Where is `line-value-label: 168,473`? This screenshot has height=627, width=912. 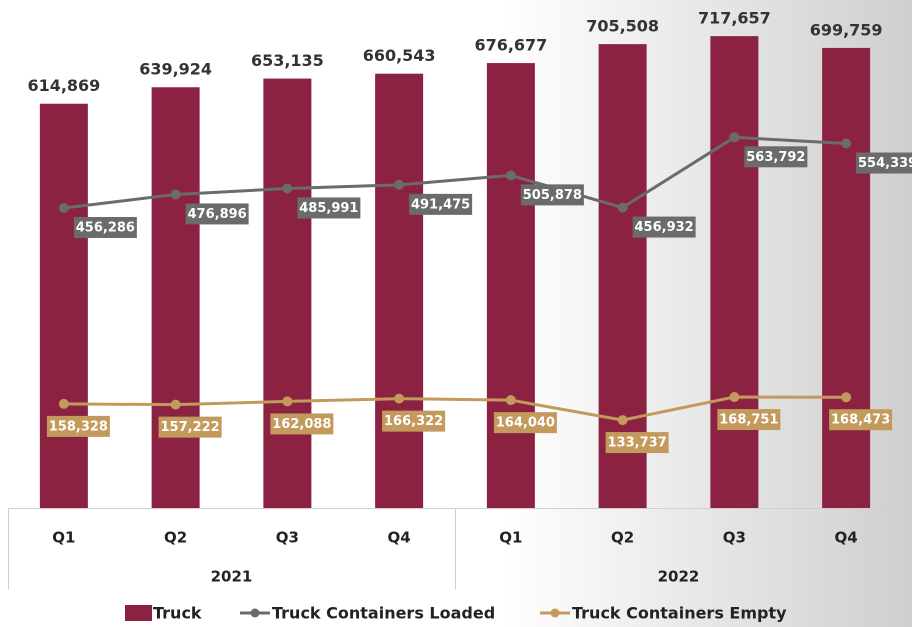
line-value-label: 168,473 is located at coordinates (860, 420).